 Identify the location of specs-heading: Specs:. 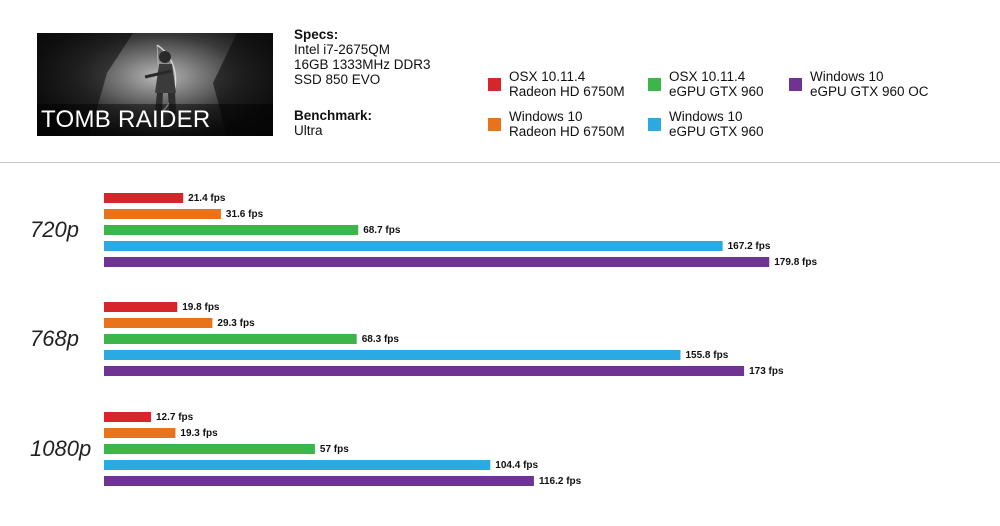
(316, 34).